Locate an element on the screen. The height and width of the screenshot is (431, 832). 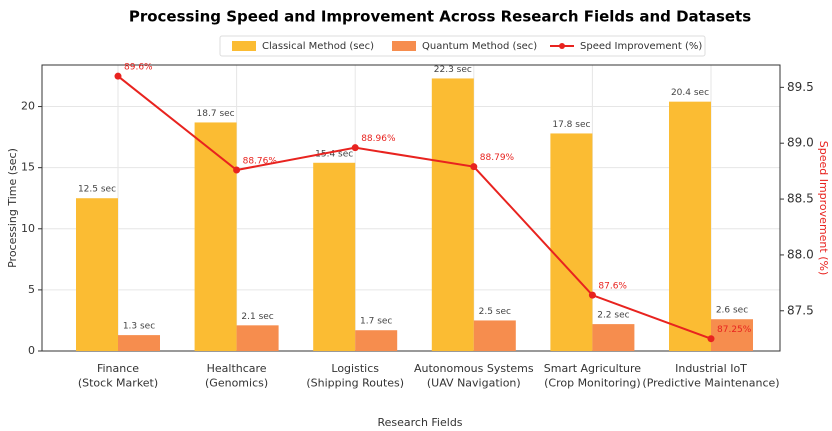
point-label: 87.25% is located at coordinates (734, 330).